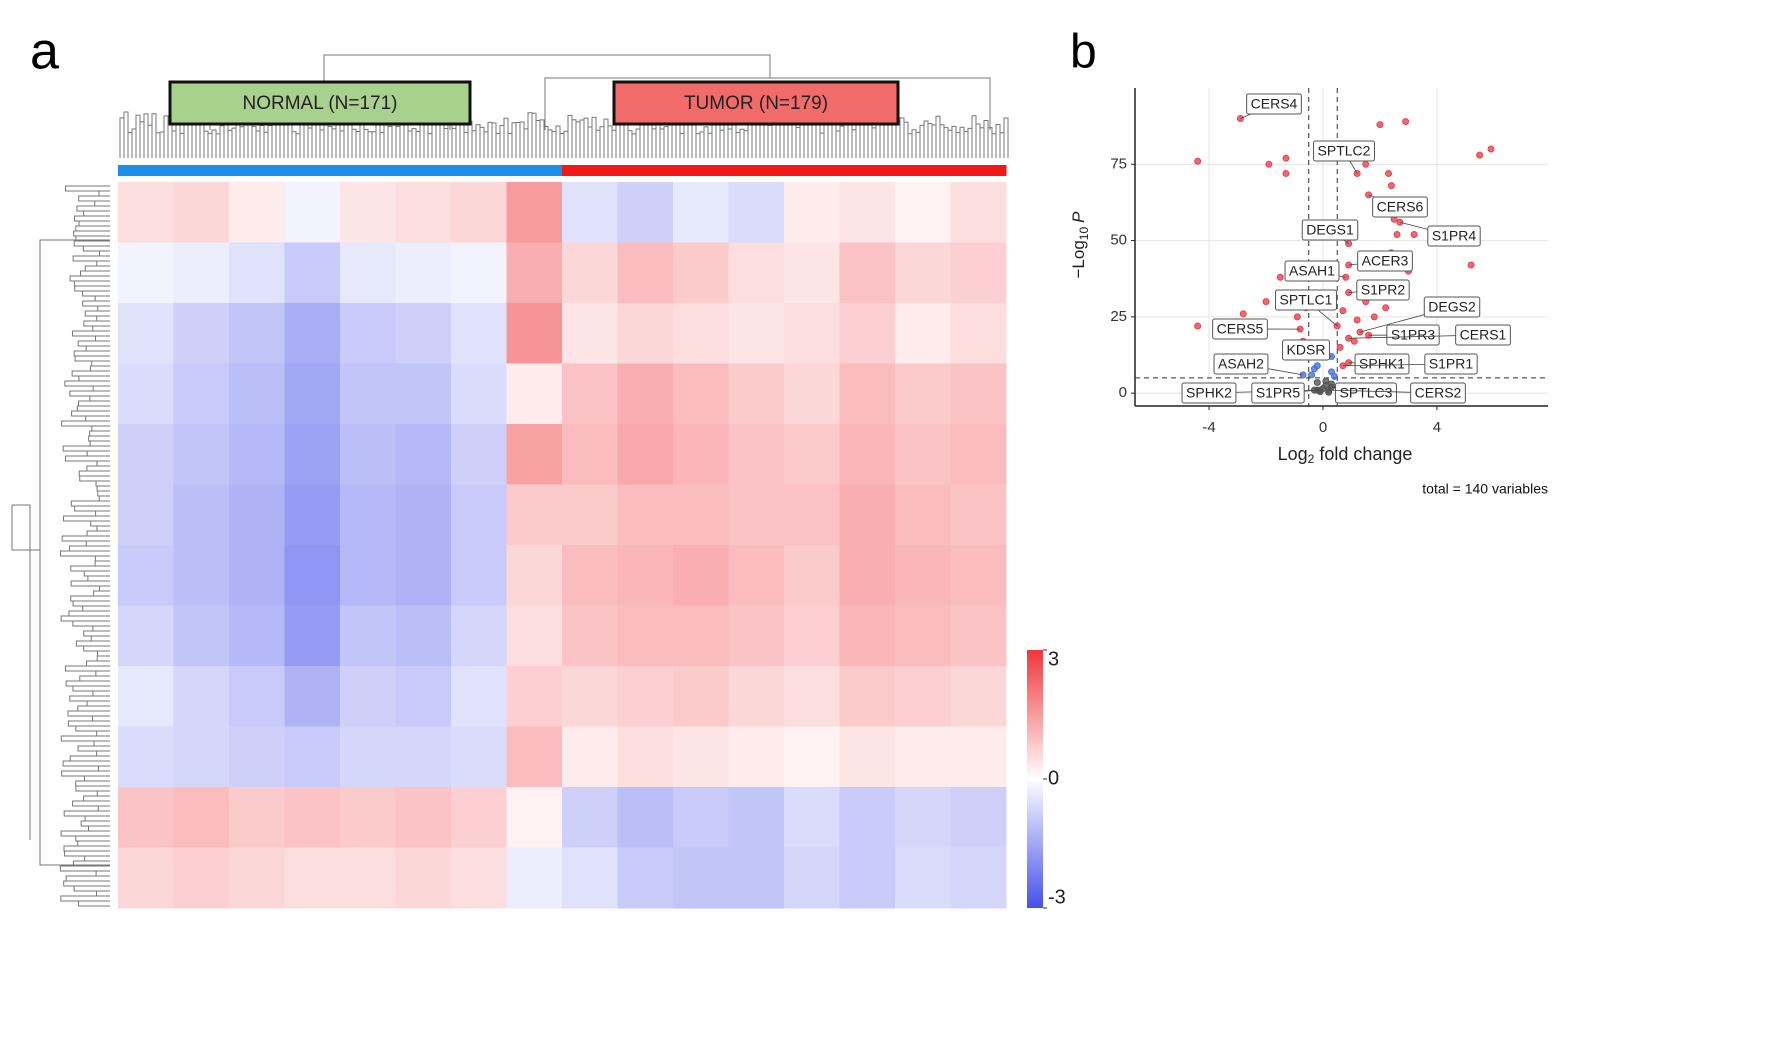 This screenshot has width=1772, height=1038. Describe the element at coordinates (1209, 393) in the screenshot. I see `point-label: SPHK2` at that location.